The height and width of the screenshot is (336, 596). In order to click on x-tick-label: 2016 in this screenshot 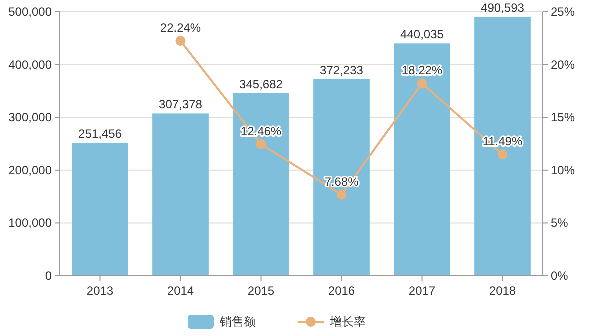, I will do `click(342, 291)`.